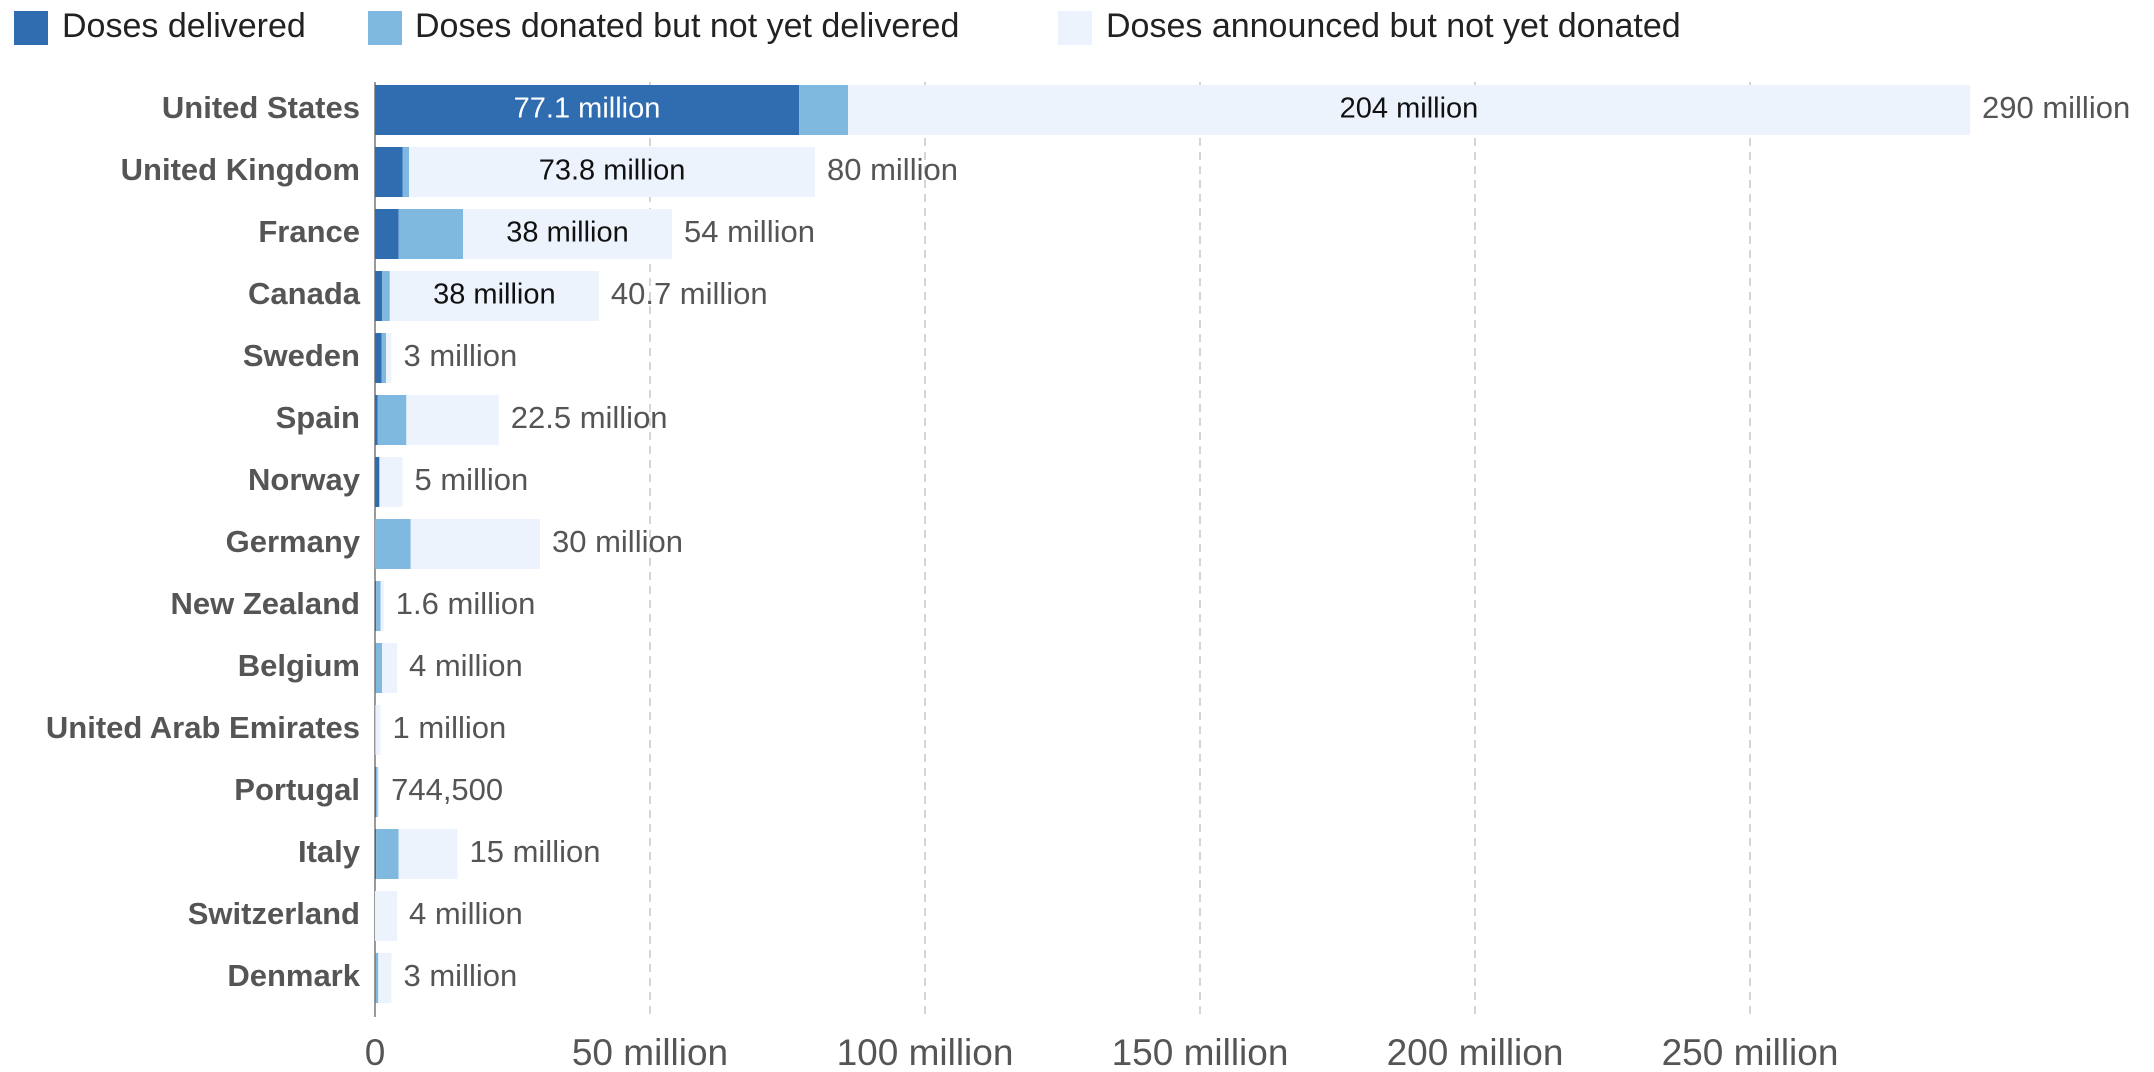 The height and width of the screenshot is (1072, 2154). What do you see at coordinates (301, 355) in the screenshot?
I see `category-label: Sweden` at bounding box center [301, 355].